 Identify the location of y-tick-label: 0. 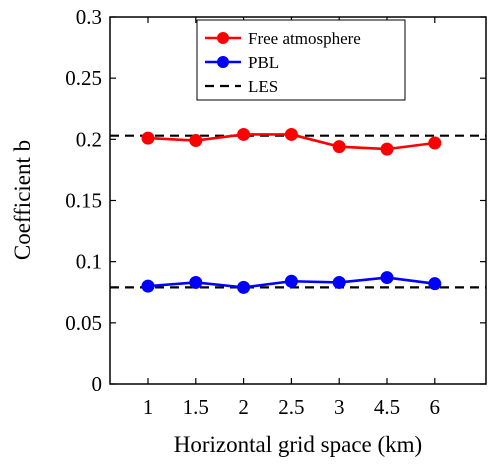
(97, 384).